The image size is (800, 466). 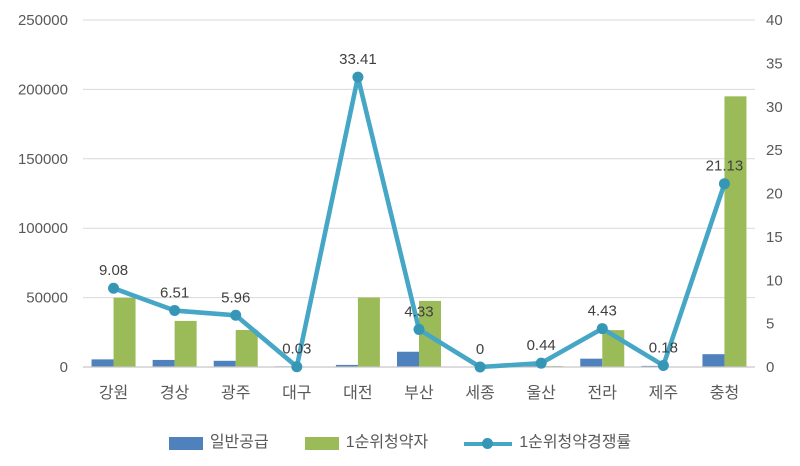 I want to click on data-label: 6.51, so click(x=174, y=293).